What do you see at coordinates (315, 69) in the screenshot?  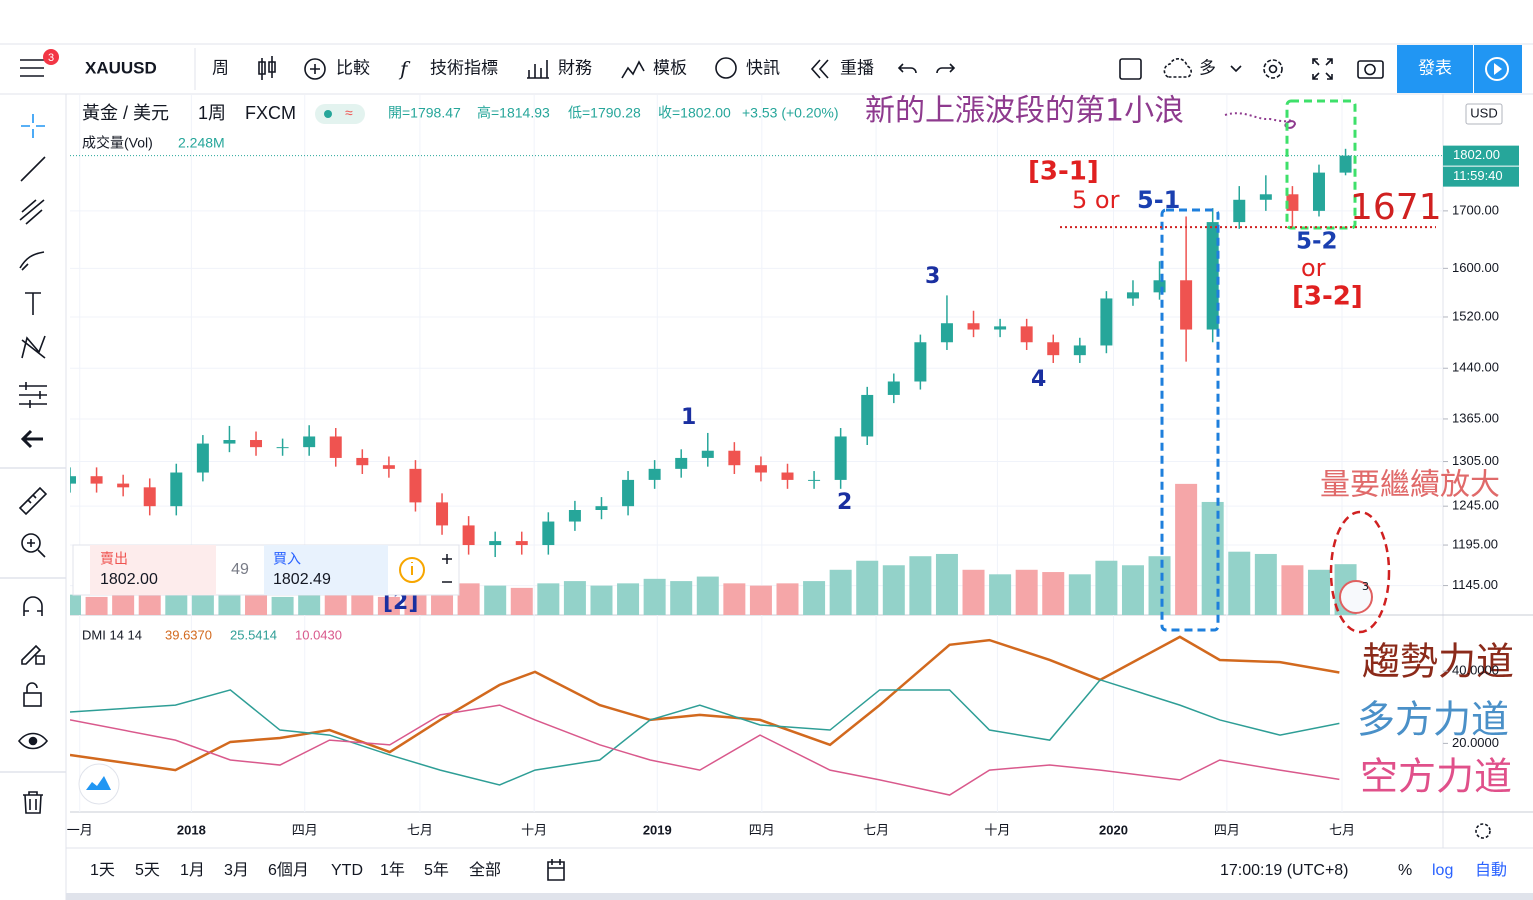 I see `compare-icon` at bounding box center [315, 69].